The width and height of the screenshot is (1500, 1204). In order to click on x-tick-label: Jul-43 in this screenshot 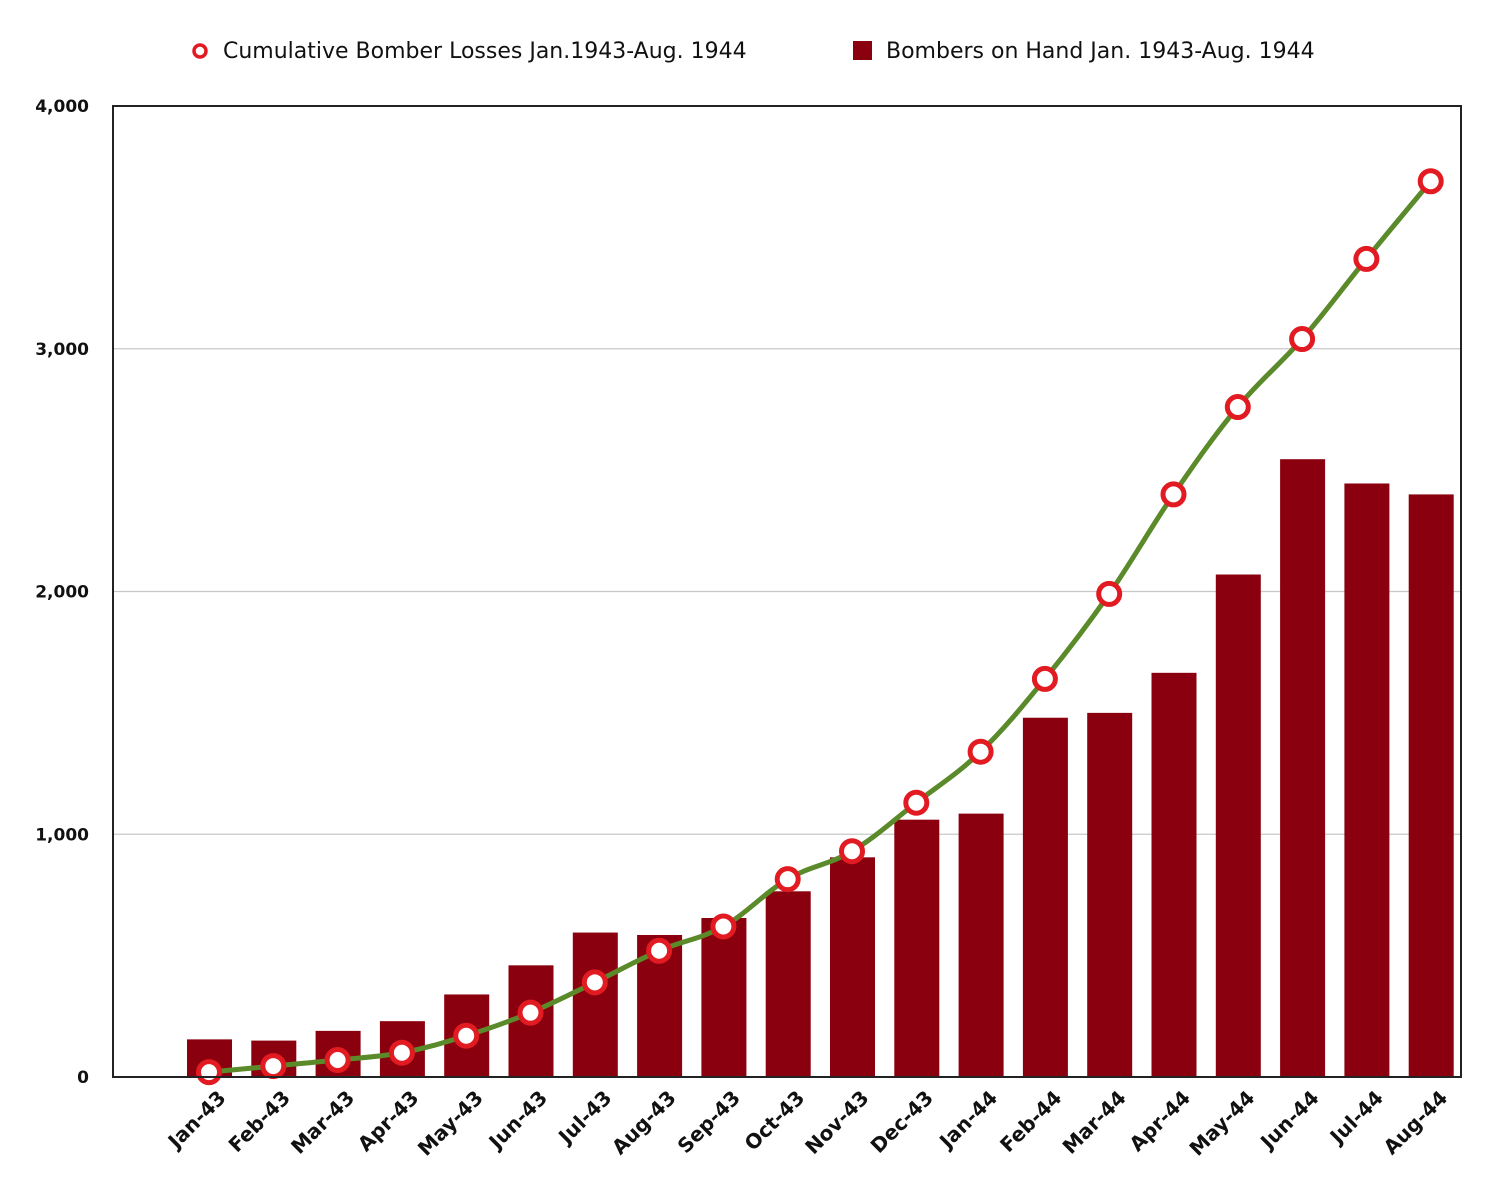, I will do `click(584, 1118)`.